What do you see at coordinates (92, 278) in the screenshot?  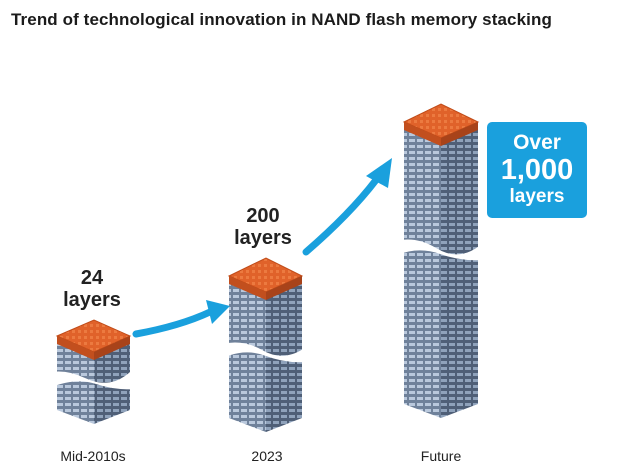 I see `layer-count-number: 24` at bounding box center [92, 278].